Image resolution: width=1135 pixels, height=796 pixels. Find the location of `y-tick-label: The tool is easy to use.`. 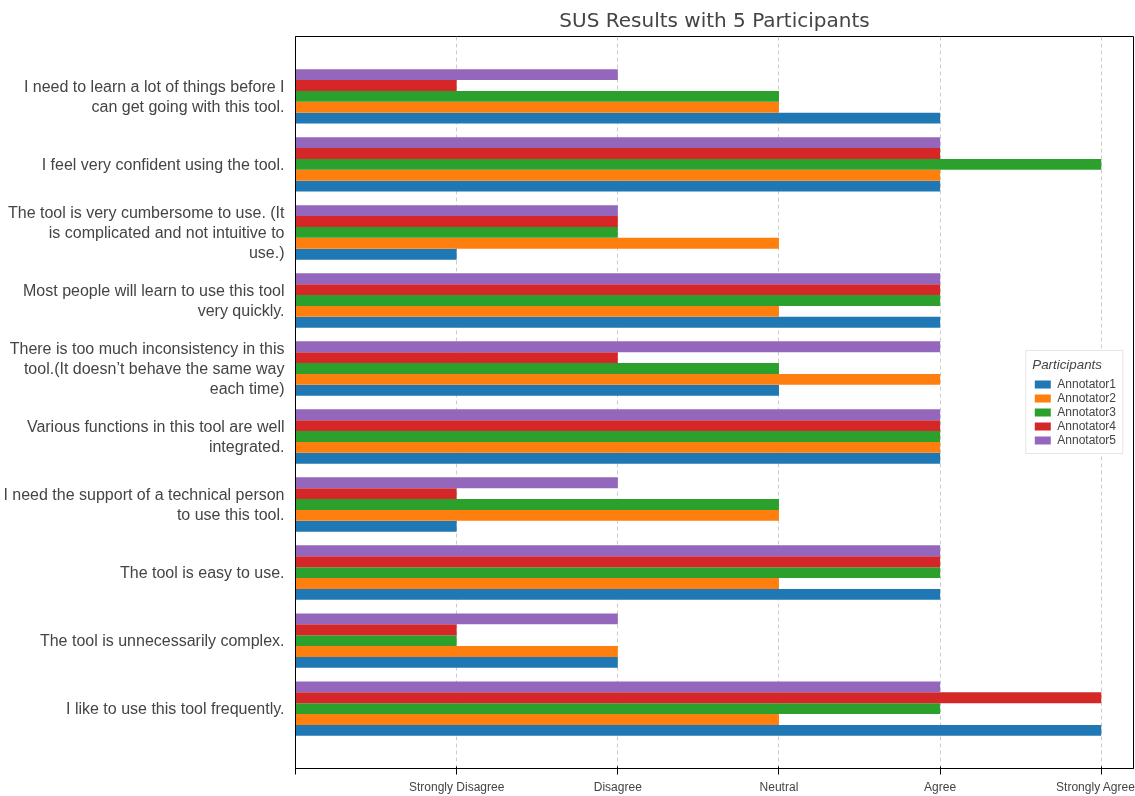

y-tick-label: The tool is easy to use. is located at coordinates (202, 573).